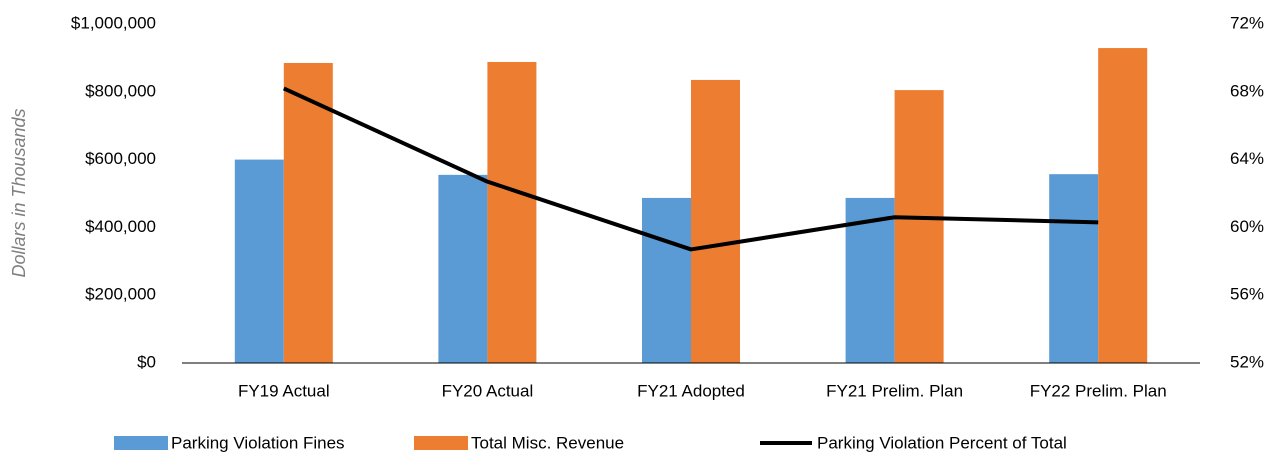  What do you see at coordinates (113, 22) in the screenshot?
I see `y-tick-label: $1,000,000` at bounding box center [113, 22].